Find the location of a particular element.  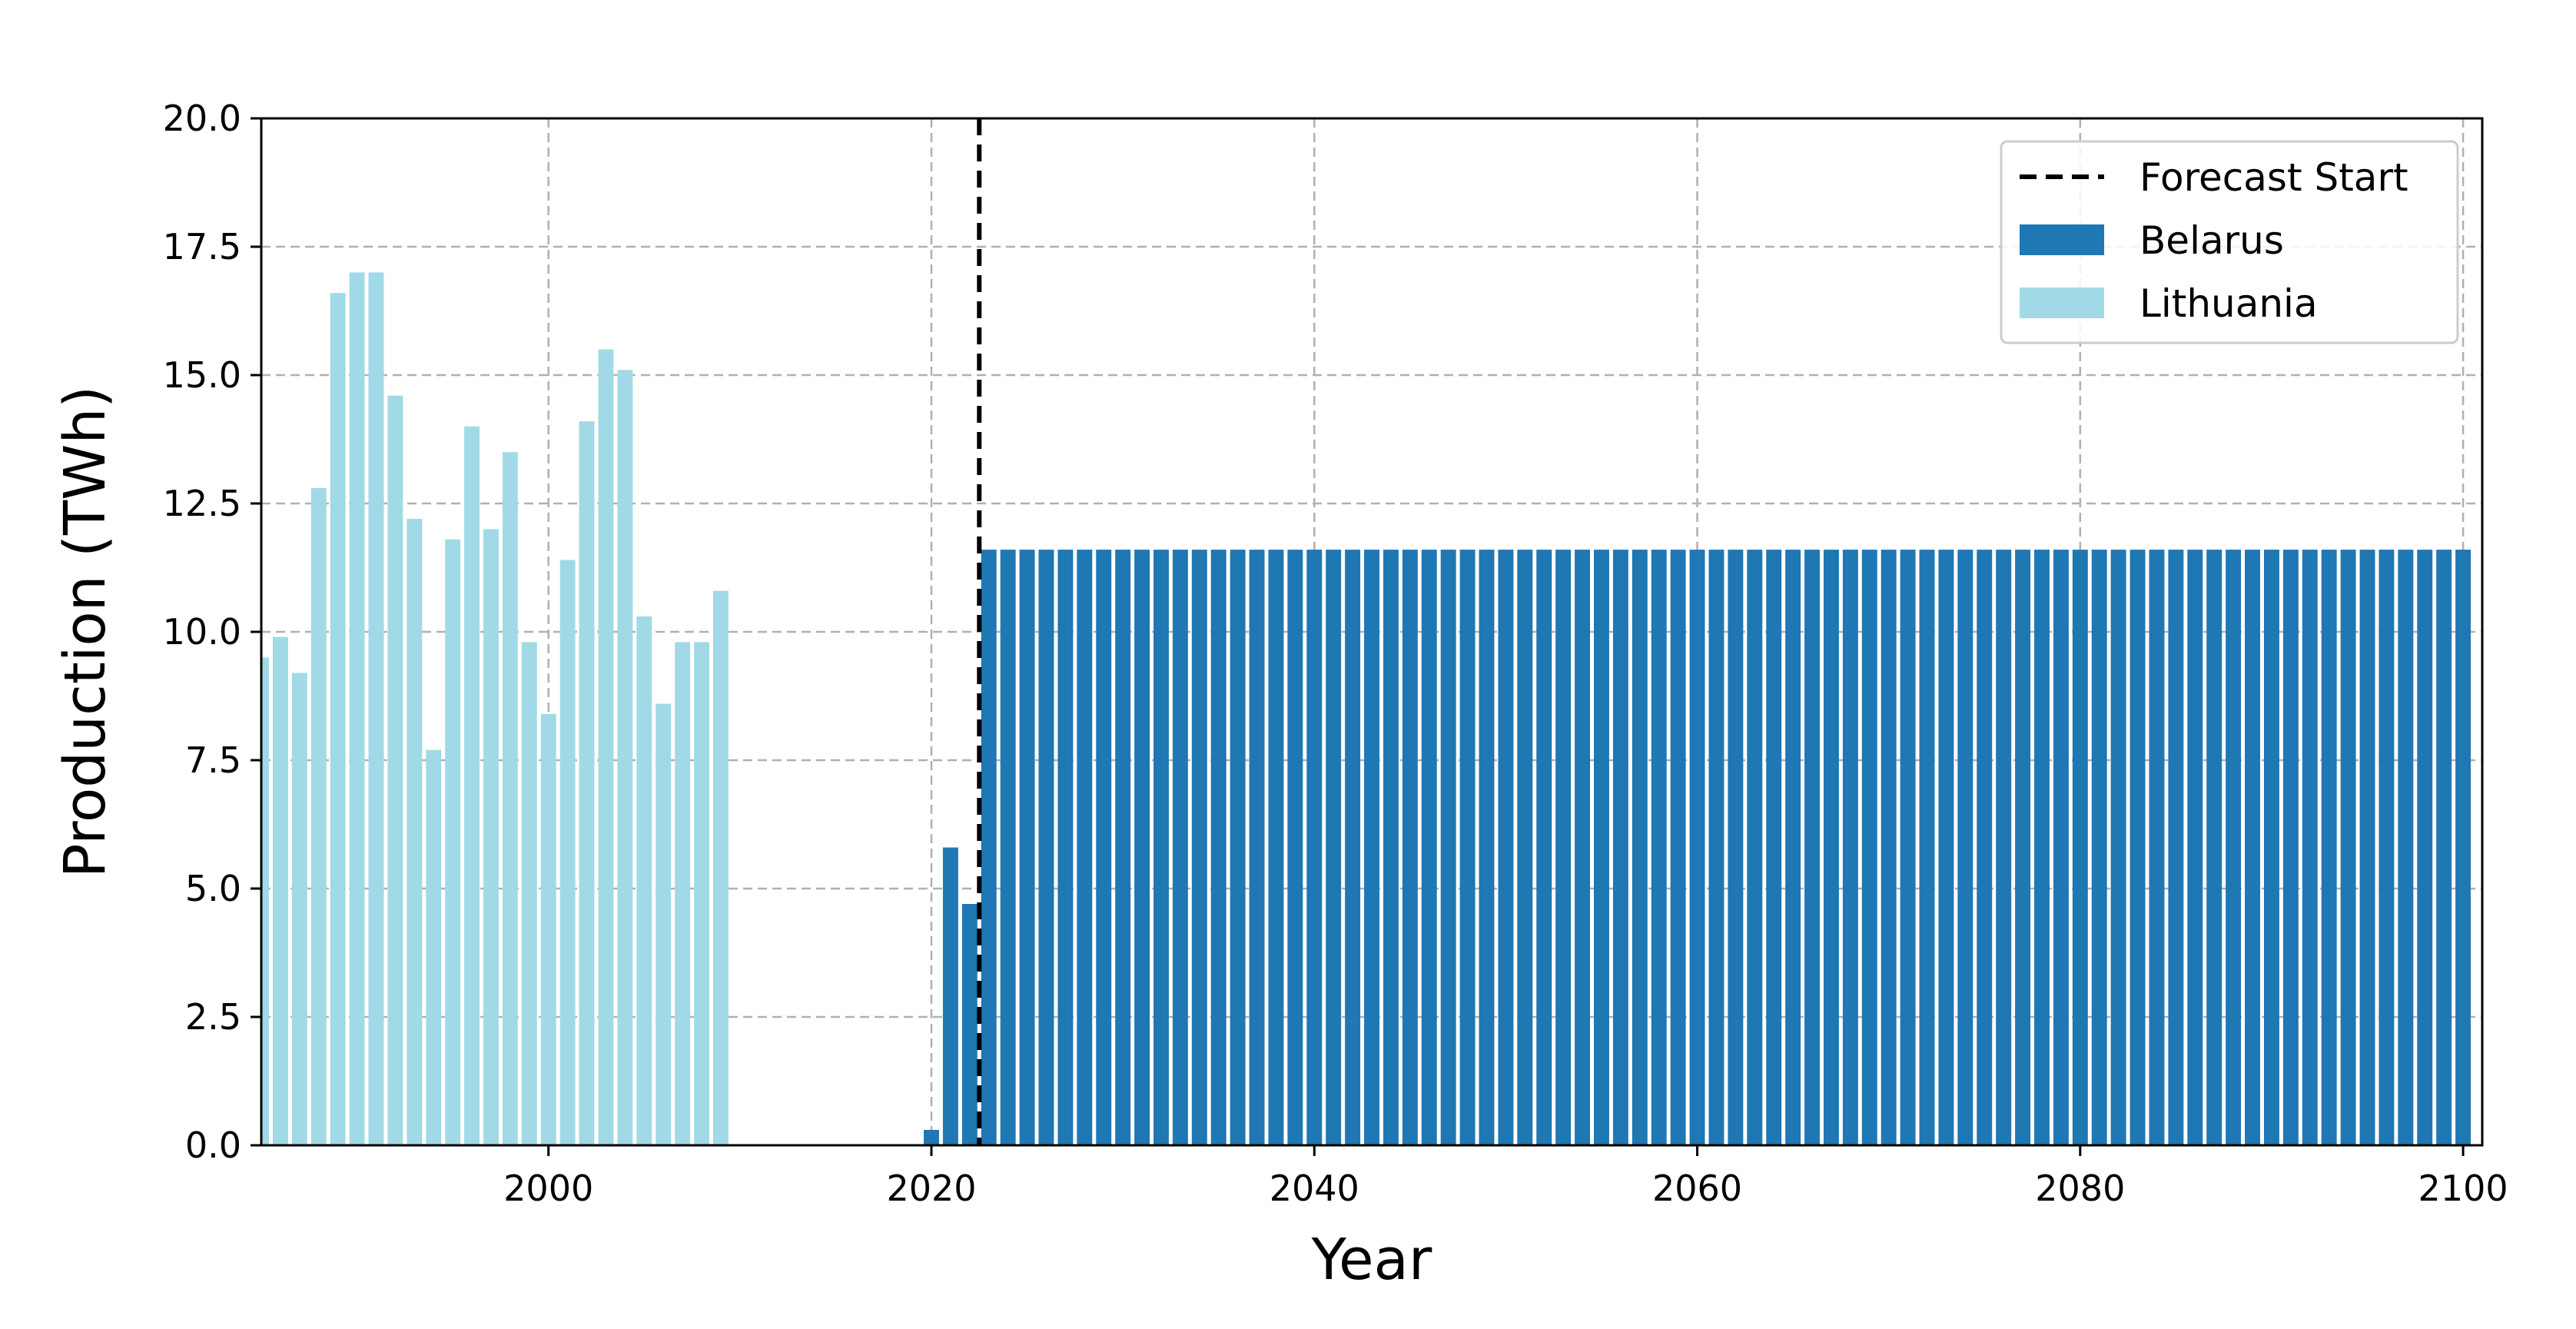

bar-belarus-2080 is located at coordinates (2080, 847).